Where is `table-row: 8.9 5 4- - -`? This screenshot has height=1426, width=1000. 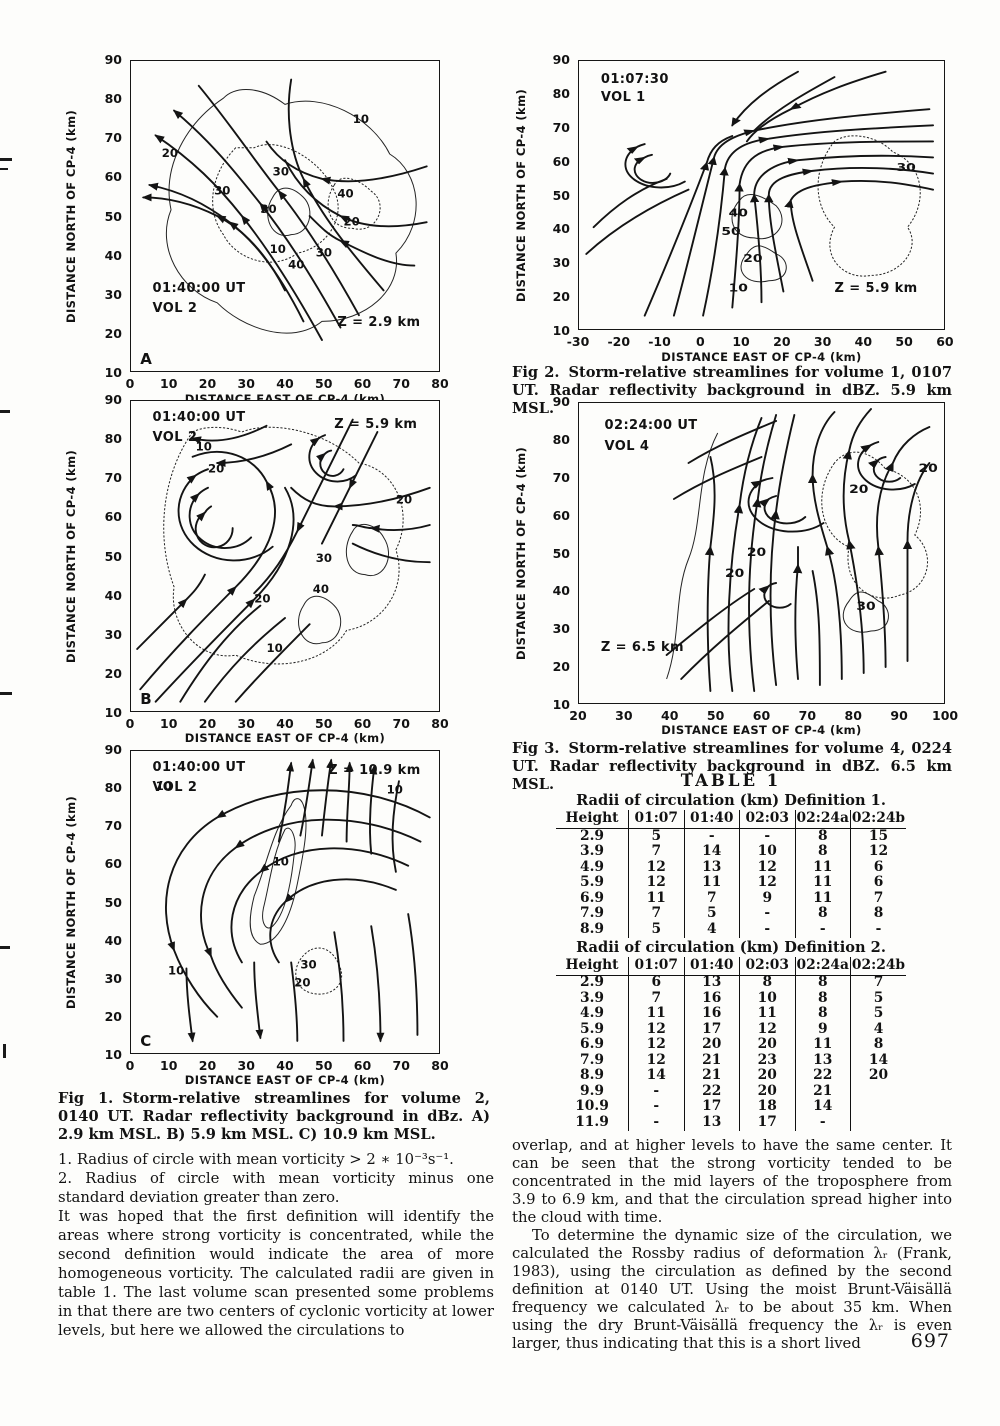 table-row: 8.9 5 4- - - is located at coordinates (731, 930).